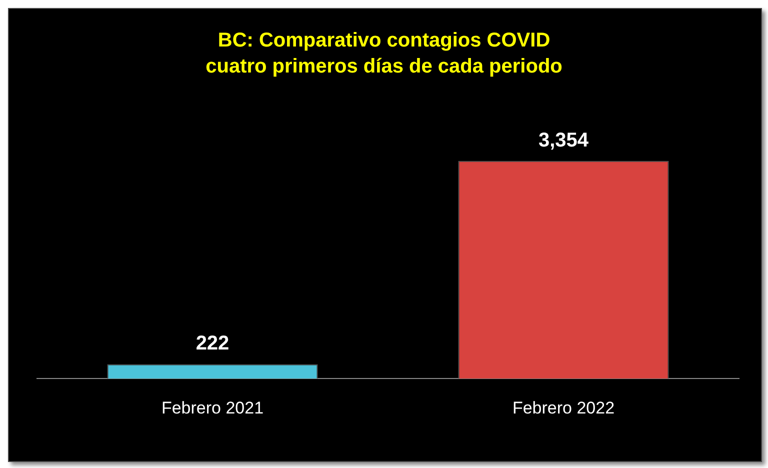 The width and height of the screenshot is (768, 468). Describe the element at coordinates (384, 67) in the screenshot. I see `chart-subtitle: cuatro primeros días de cada periodo` at that location.